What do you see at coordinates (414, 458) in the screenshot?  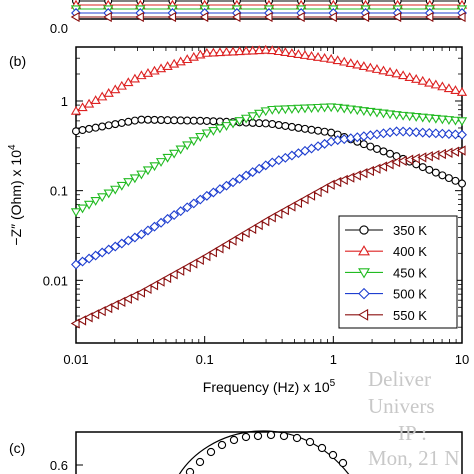 I see `watermark-line-4: Mon, 21 N` at bounding box center [414, 458].